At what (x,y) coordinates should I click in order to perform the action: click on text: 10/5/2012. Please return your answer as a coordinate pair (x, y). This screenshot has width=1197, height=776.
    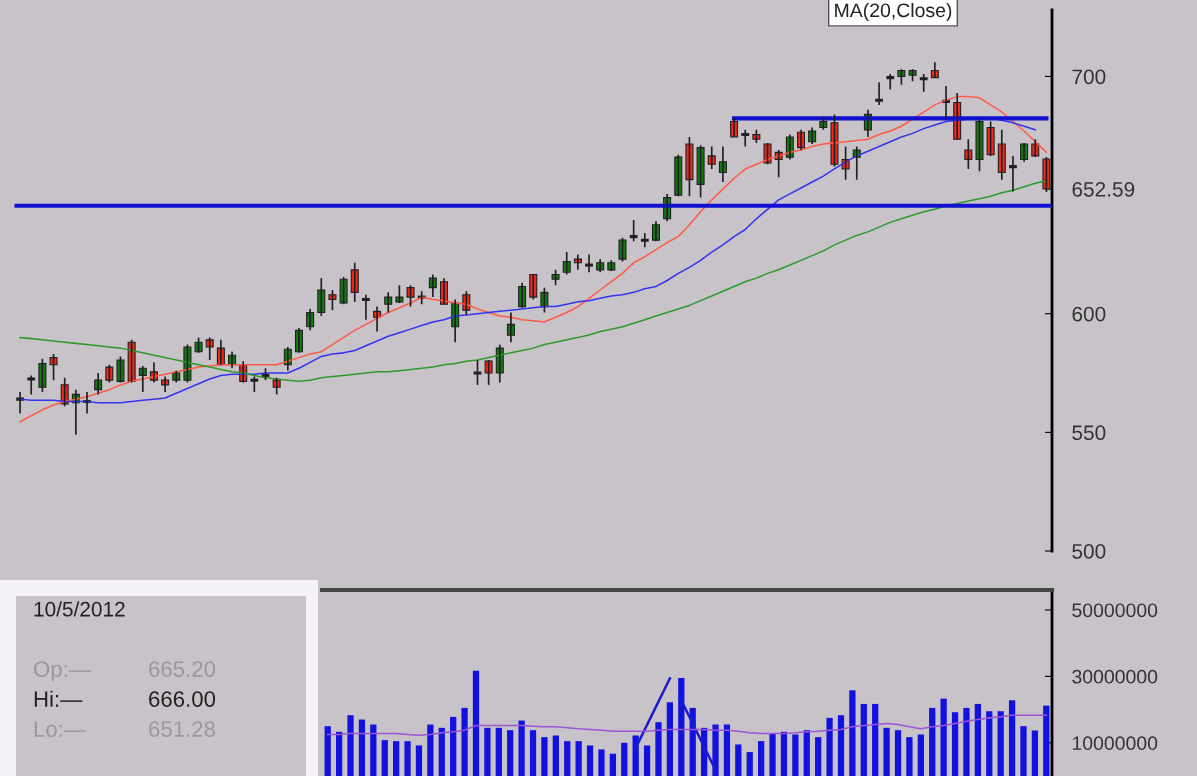
    Looking at the image, I should click on (79, 609).